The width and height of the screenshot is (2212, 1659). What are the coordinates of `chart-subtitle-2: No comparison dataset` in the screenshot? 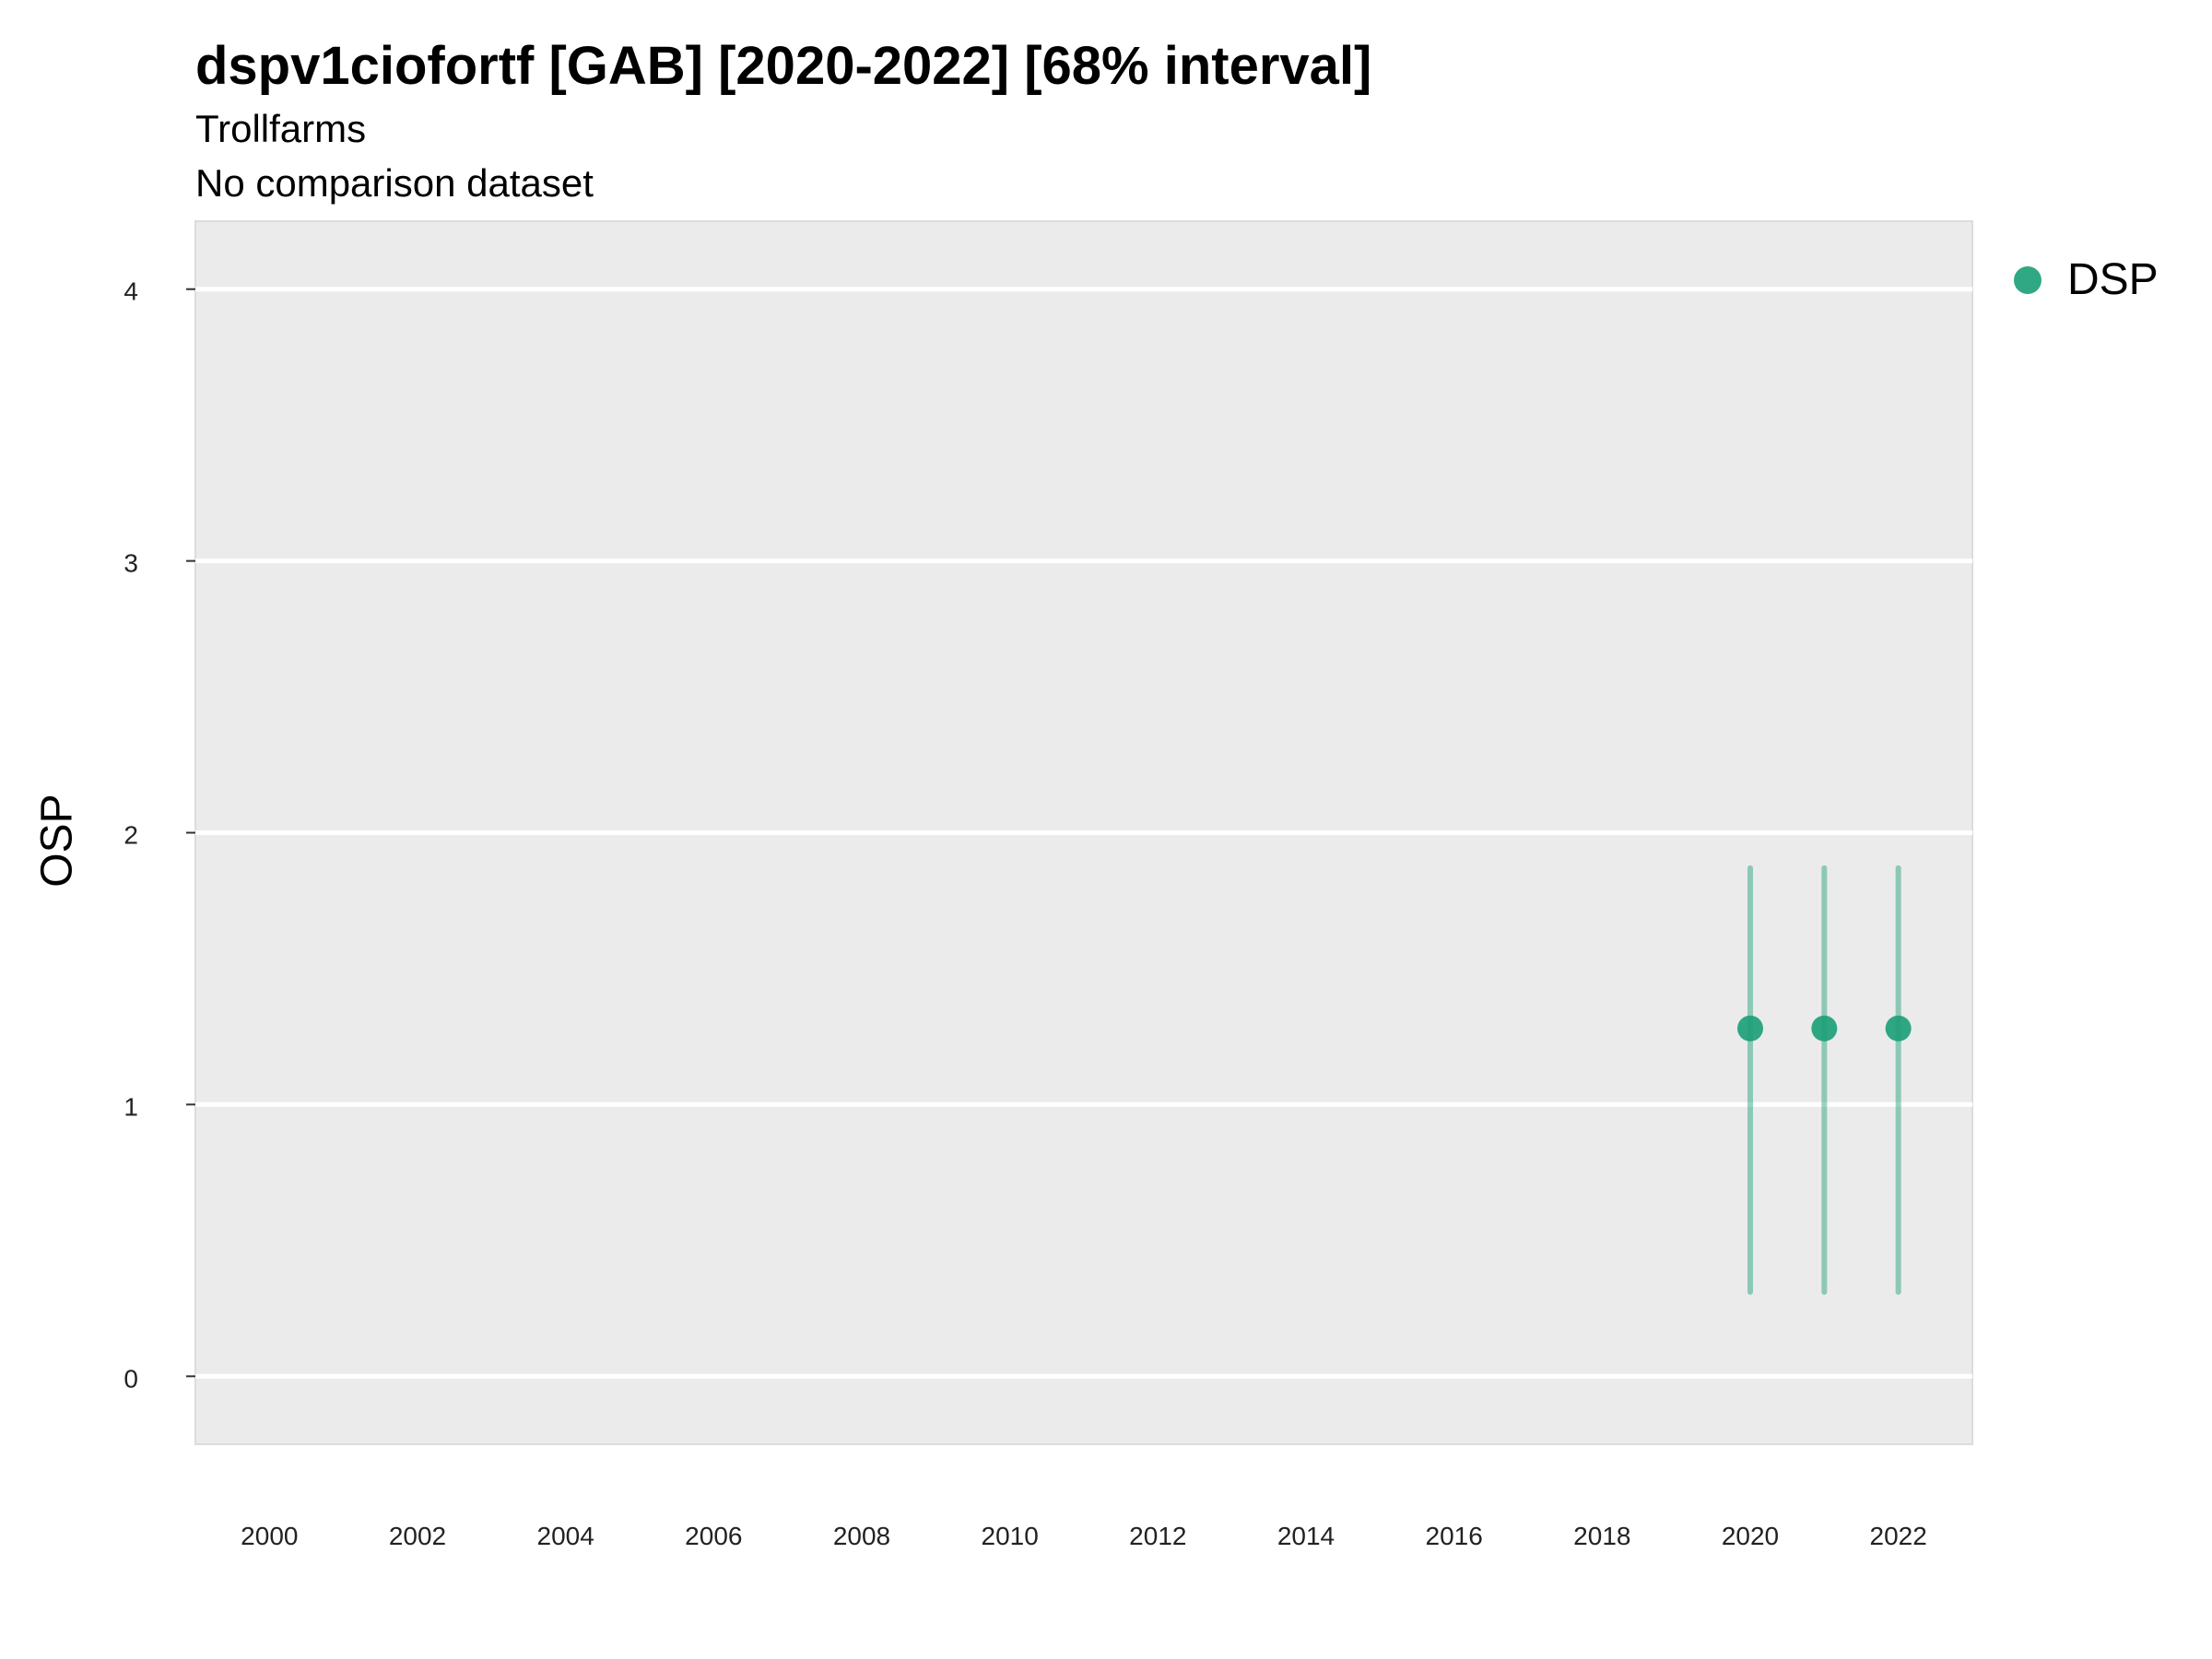 It's located at (394, 183).